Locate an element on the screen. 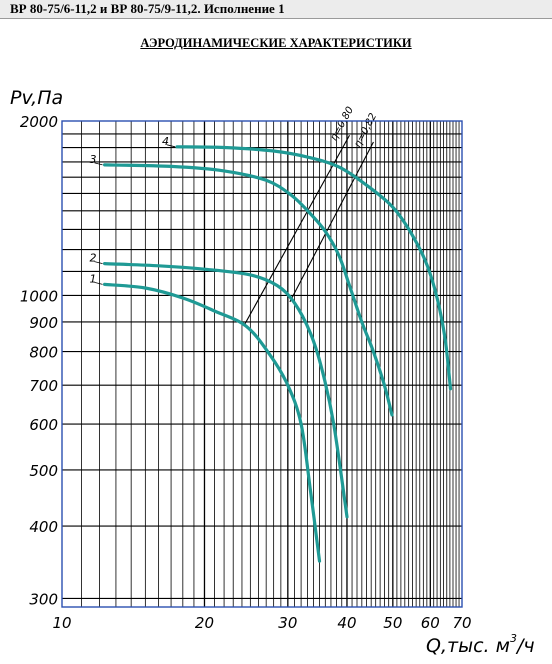  y-tick-label: 500 is located at coordinates (43, 471).